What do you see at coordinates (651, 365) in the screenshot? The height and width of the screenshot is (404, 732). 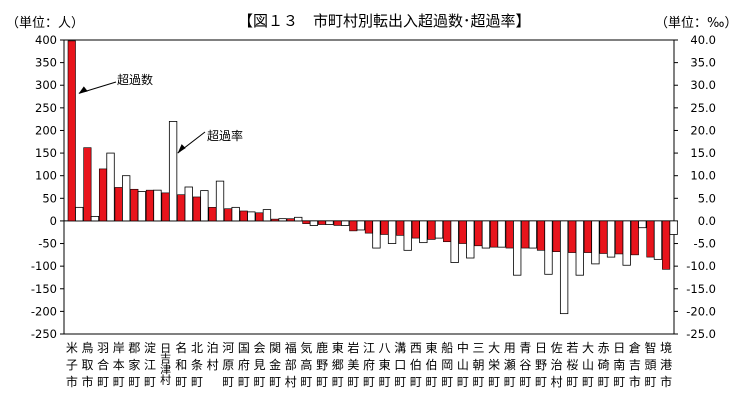 I see `category-label-char: 頭` at bounding box center [651, 365].